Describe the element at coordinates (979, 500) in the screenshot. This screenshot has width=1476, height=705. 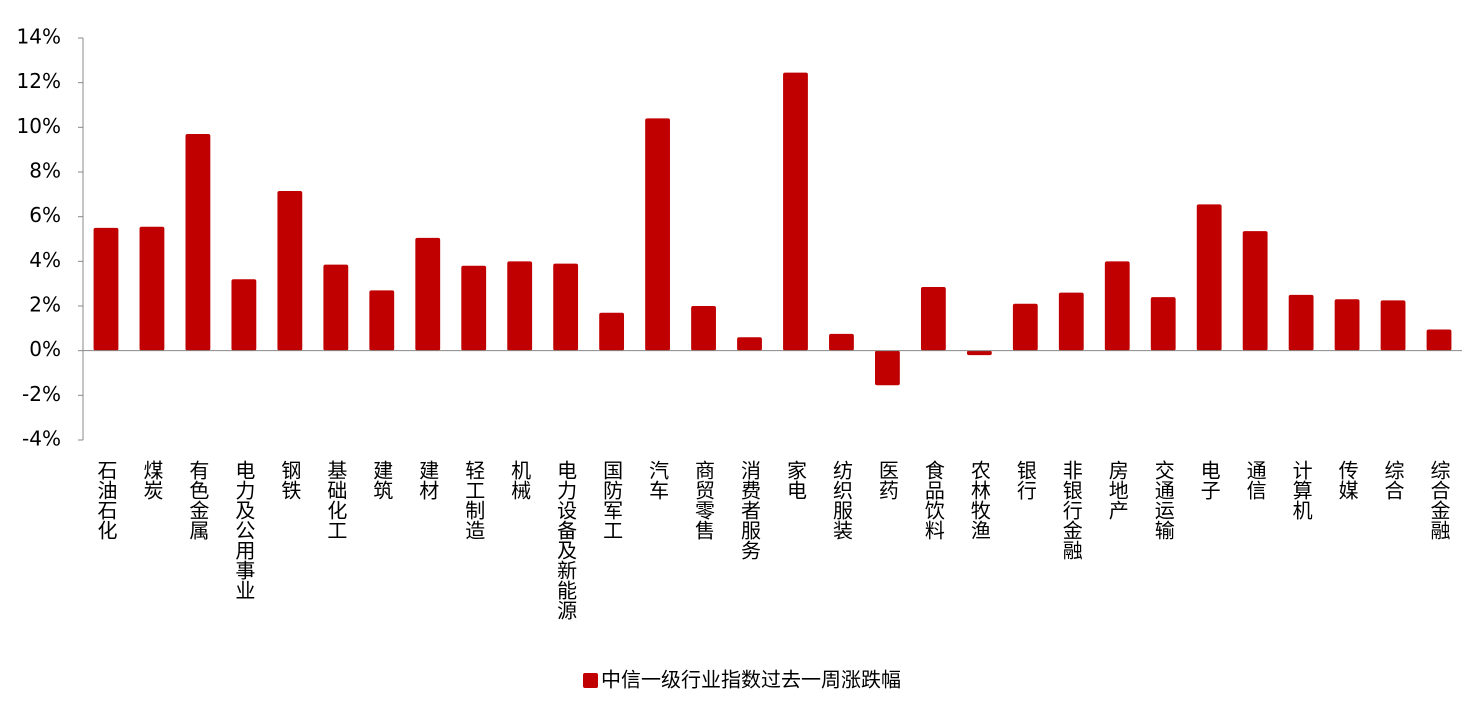
I see `x-tick-label: 农林牧渔` at that location.